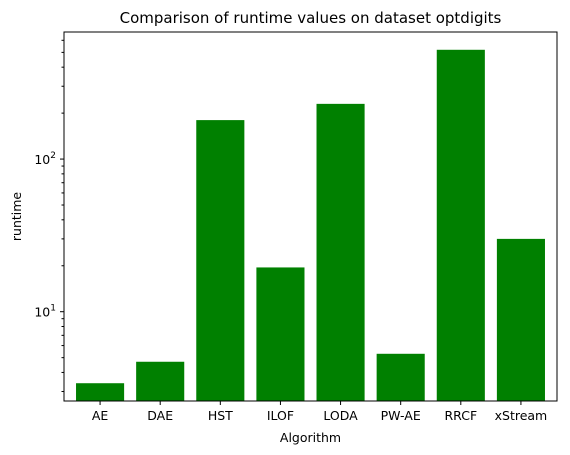 The height and width of the screenshot is (455, 570). I want to click on bar-rrcf, so click(460, 225).